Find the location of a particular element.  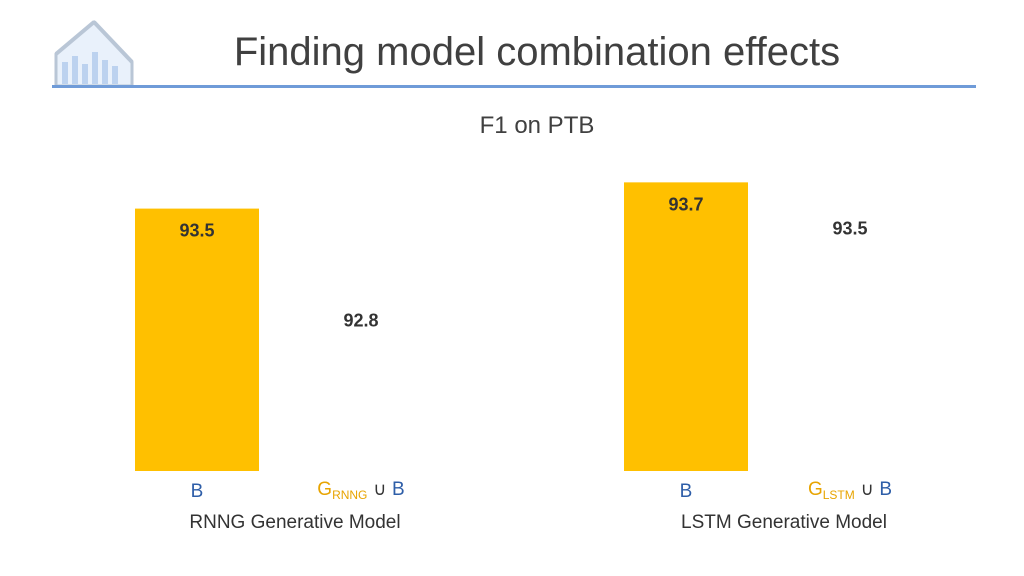

group-label: RNNG Generative Model is located at coordinates (294, 522).